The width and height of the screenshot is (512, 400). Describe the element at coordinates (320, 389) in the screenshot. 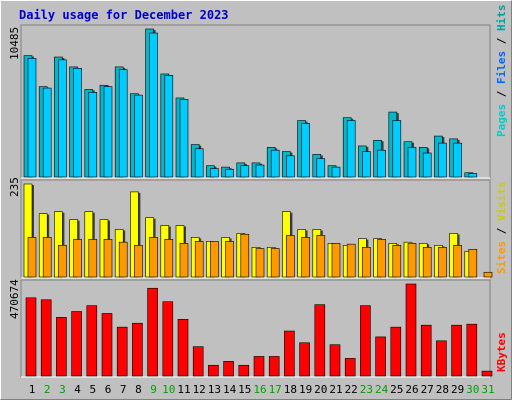

I see `day-label-20: 20` at that location.